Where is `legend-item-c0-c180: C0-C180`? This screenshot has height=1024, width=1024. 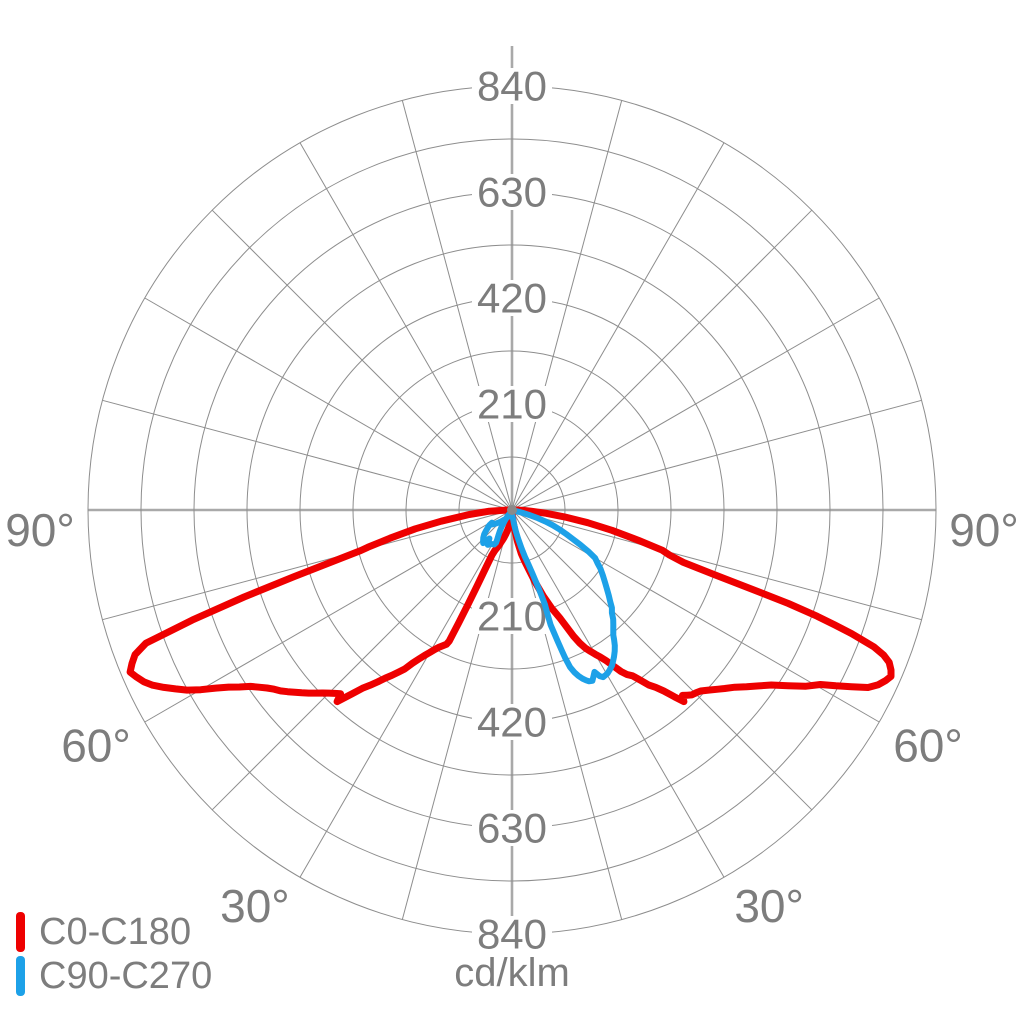
legend-item-c0-c180: C0-C180 is located at coordinates (114, 932).